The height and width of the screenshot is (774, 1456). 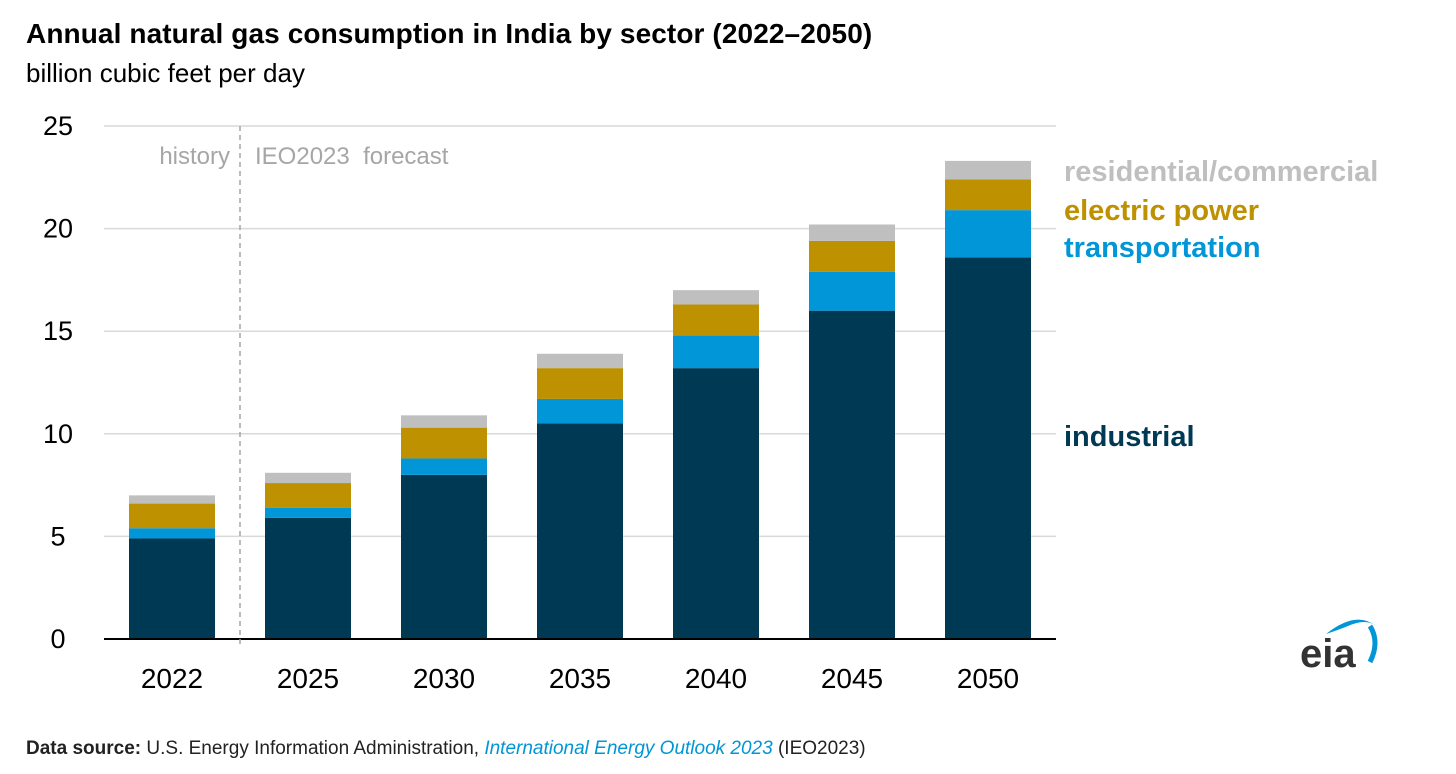 I want to click on bar-transportation-2045, so click(x=852, y=291).